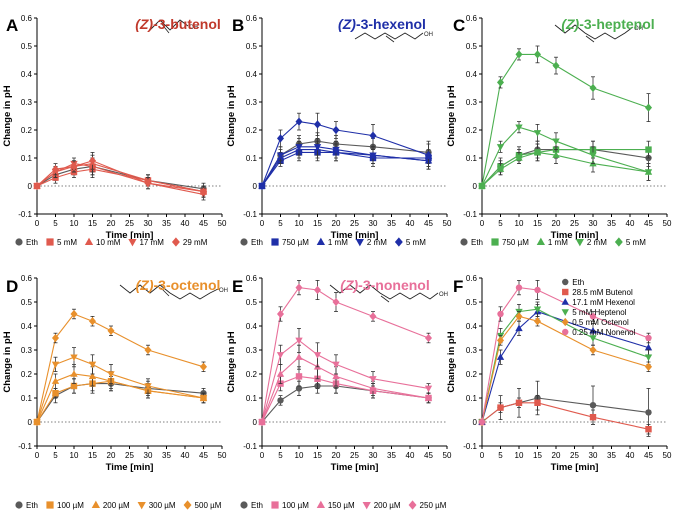  I want to click on series-100-m, so click(345, 396).